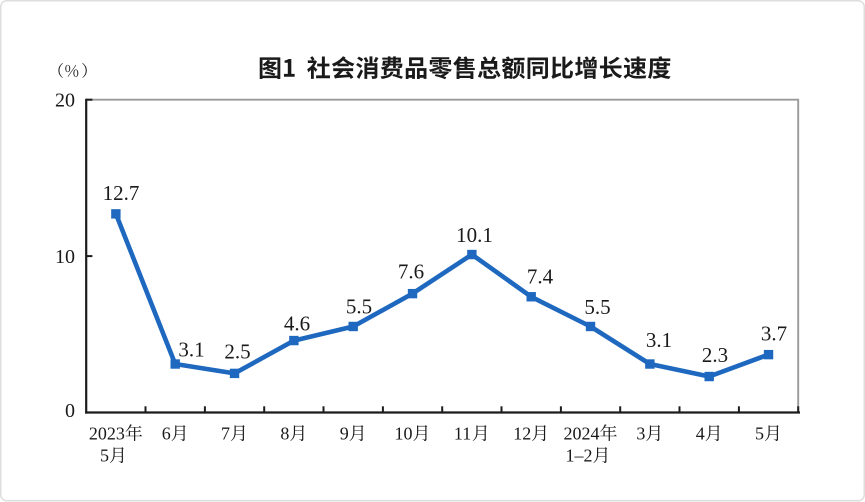 The height and width of the screenshot is (502, 865). What do you see at coordinates (522, 434) in the screenshot?
I see `svg-text: 12` at bounding box center [522, 434].